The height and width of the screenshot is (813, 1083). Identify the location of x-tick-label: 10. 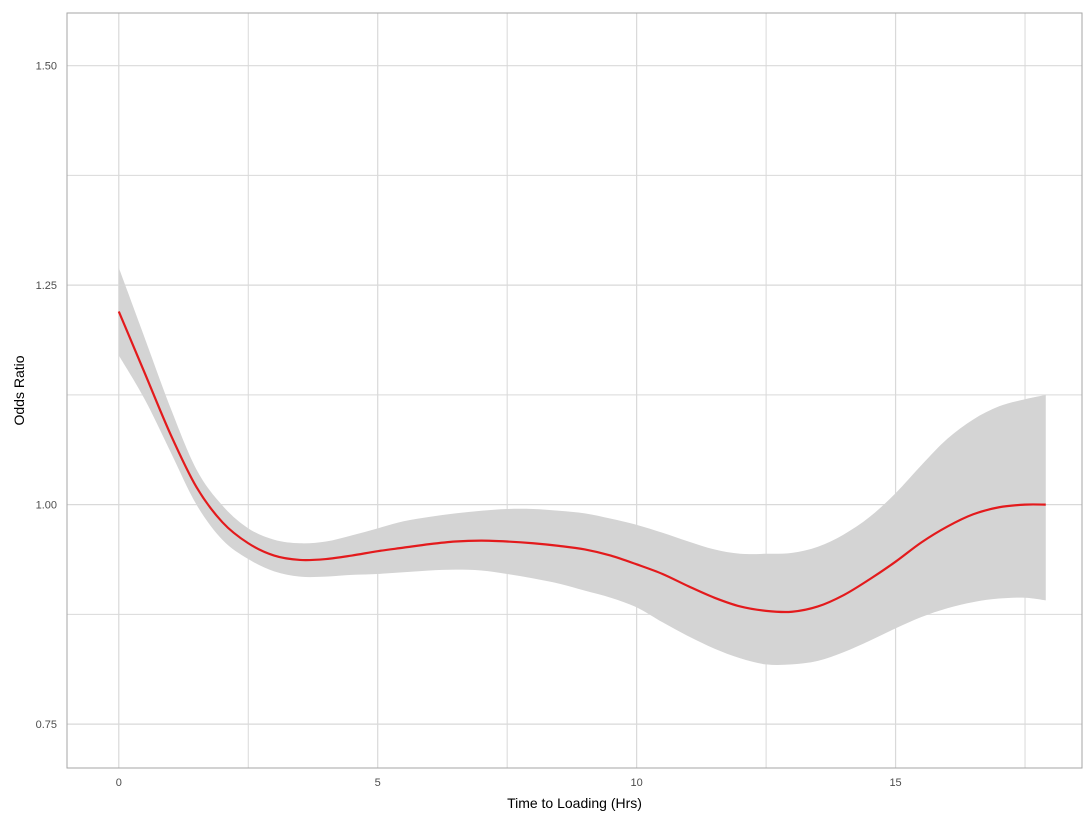
(637, 783).